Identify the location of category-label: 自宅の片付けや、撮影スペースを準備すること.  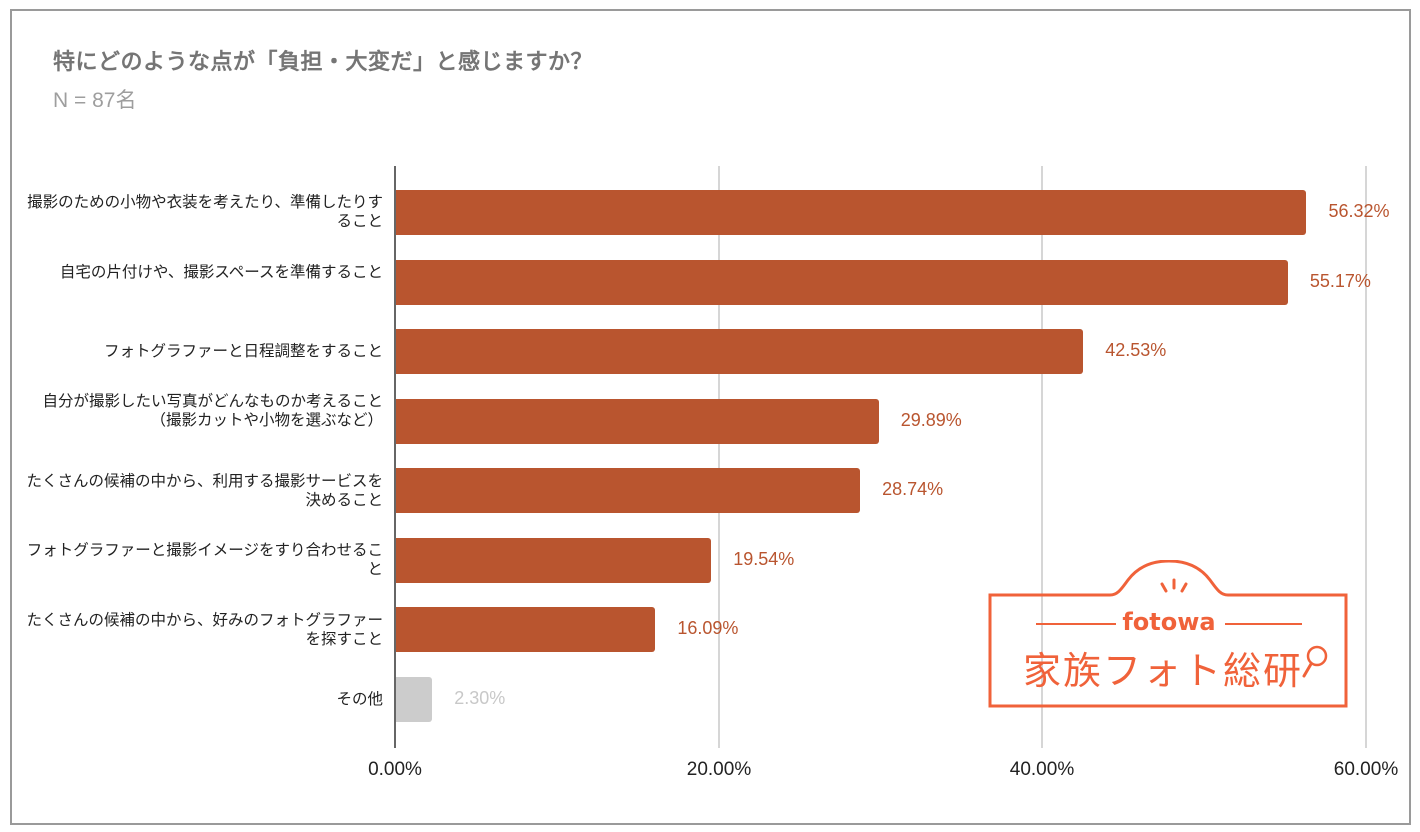
(221, 272).